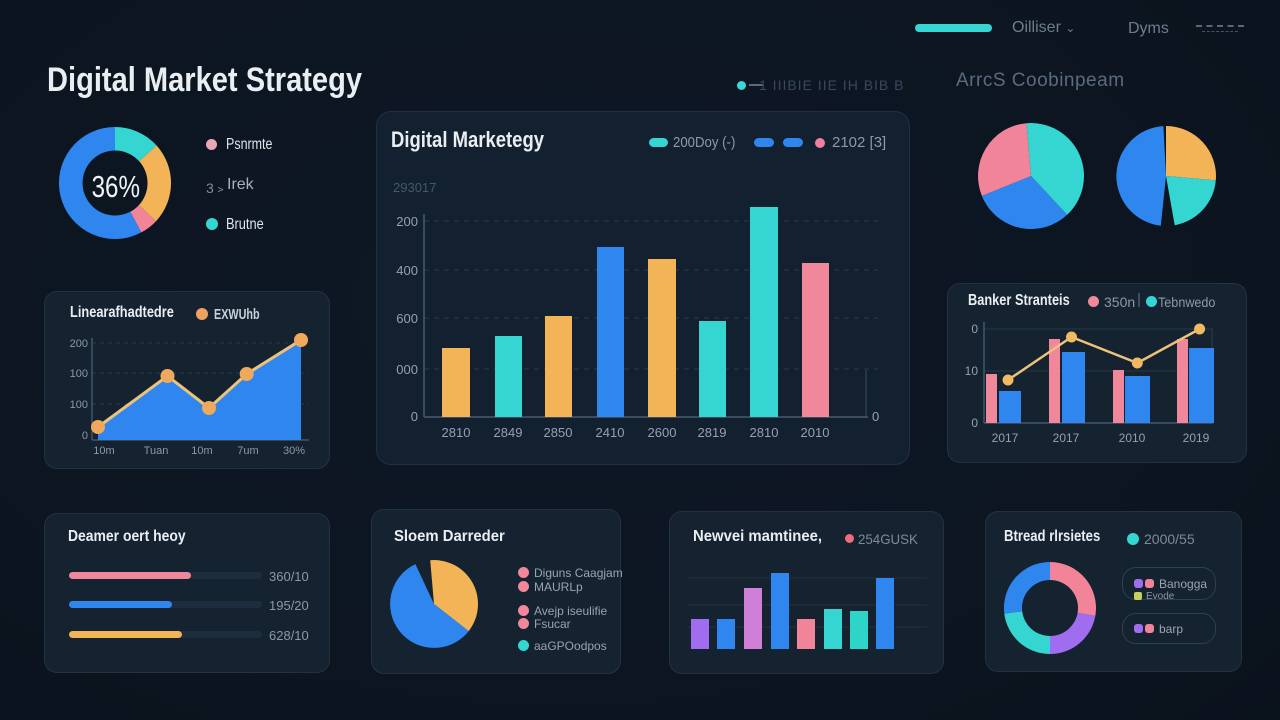  What do you see at coordinates (610, 432) in the screenshot?
I see `svg-text: 2410` at bounding box center [610, 432].